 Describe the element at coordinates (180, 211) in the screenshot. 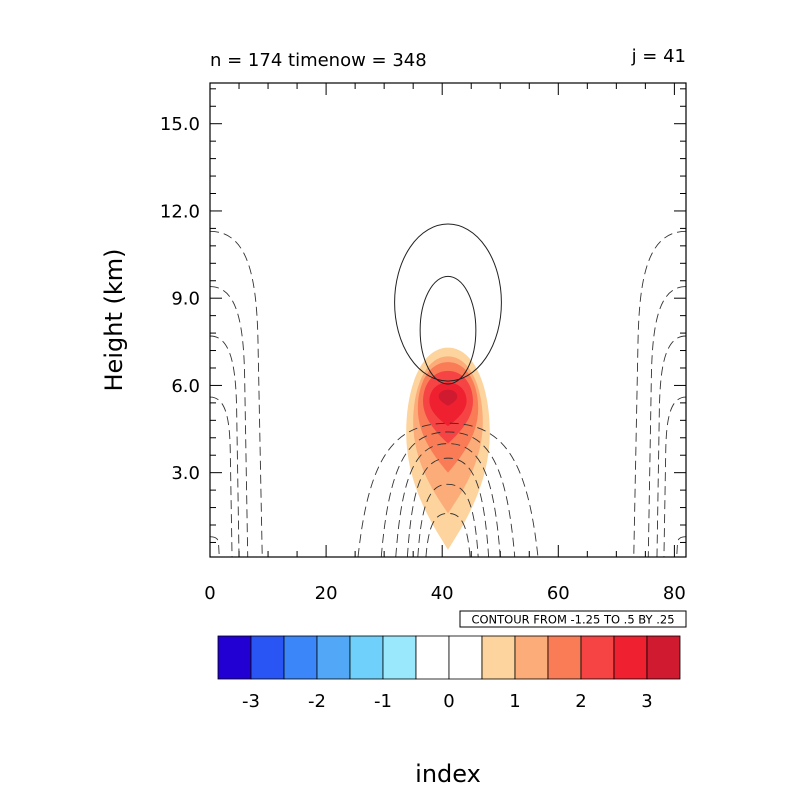

I see `y-tick-label: 12.0` at that location.